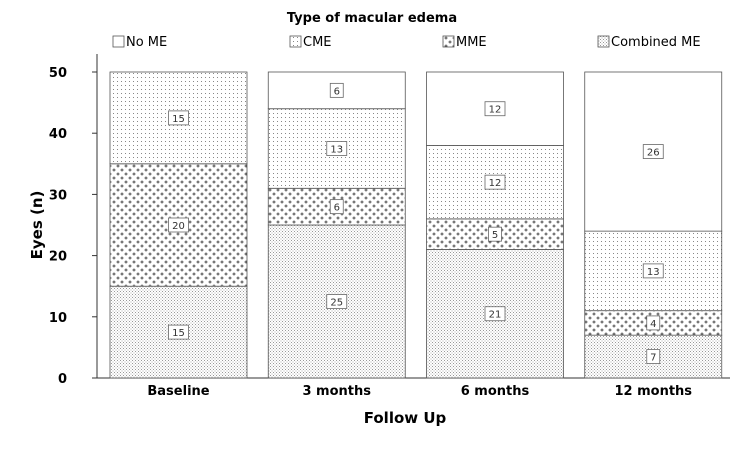 This screenshot has width=744, height=458. Describe the element at coordinates (58, 134) in the screenshot. I see `y-tick-label: 40` at that location.